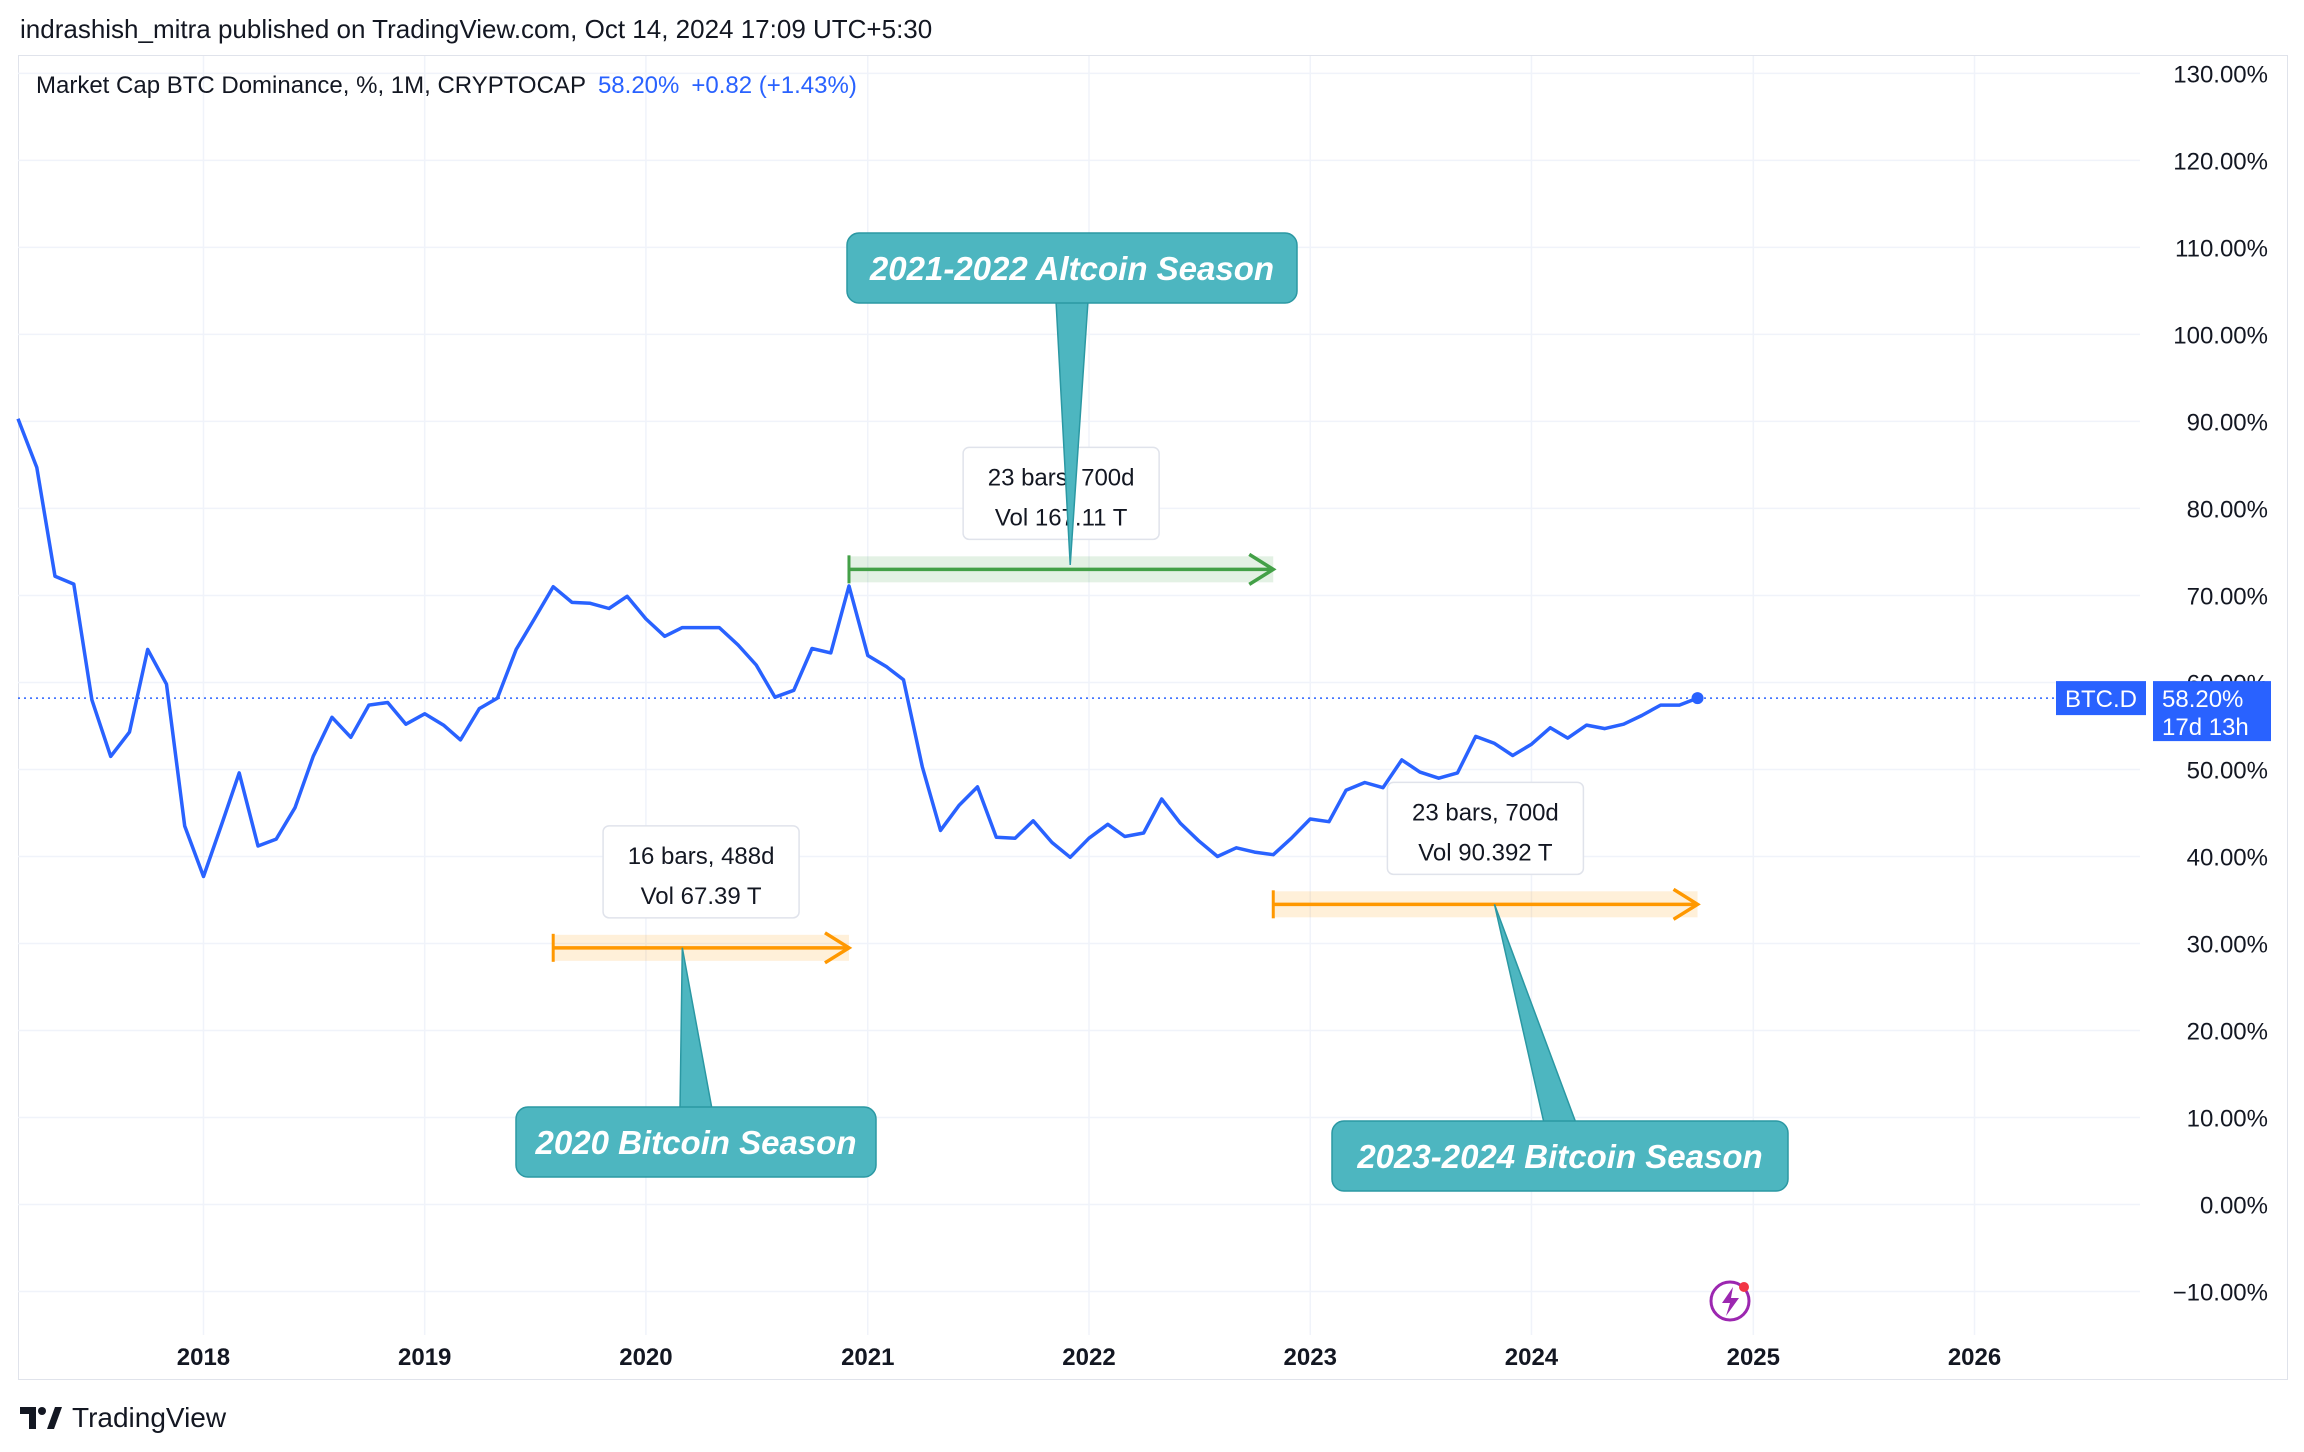  What do you see at coordinates (149, 1417) in the screenshot?
I see `footer-brand: TradingView` at bounding box center [149, 1417].